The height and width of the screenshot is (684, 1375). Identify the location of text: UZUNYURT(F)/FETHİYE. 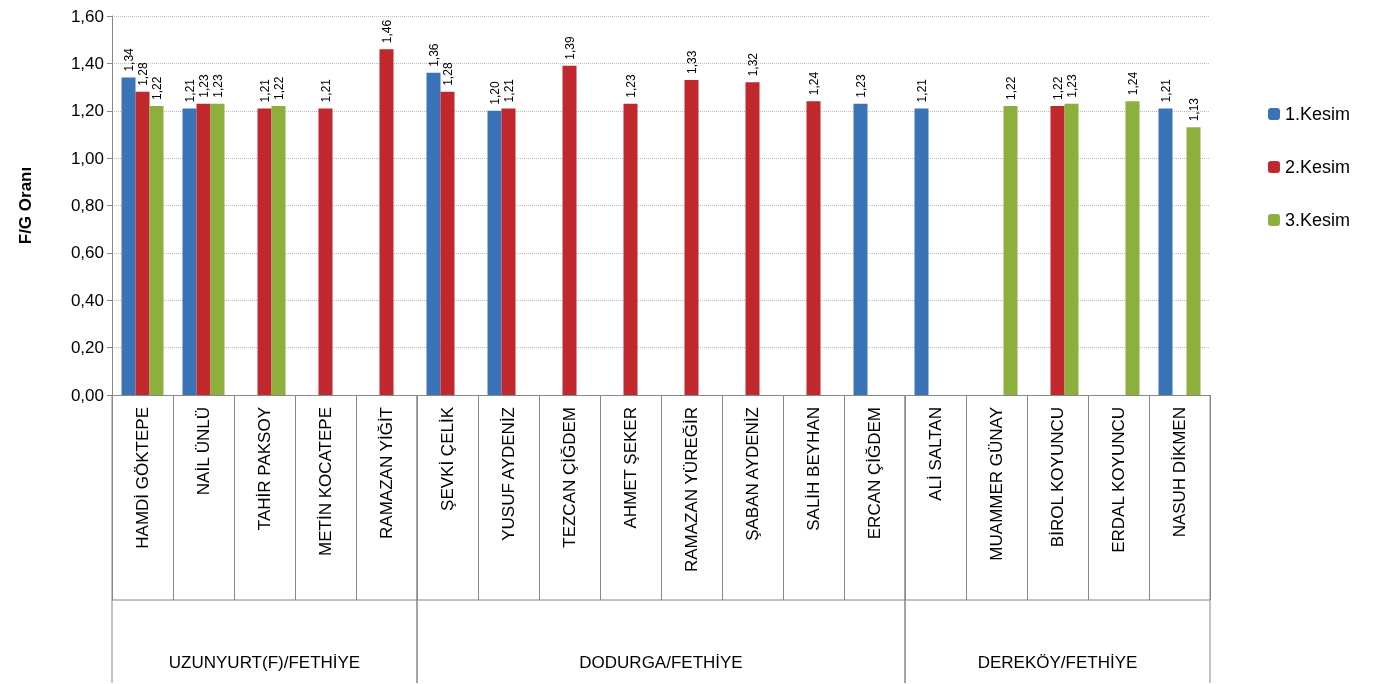
(264, 662).